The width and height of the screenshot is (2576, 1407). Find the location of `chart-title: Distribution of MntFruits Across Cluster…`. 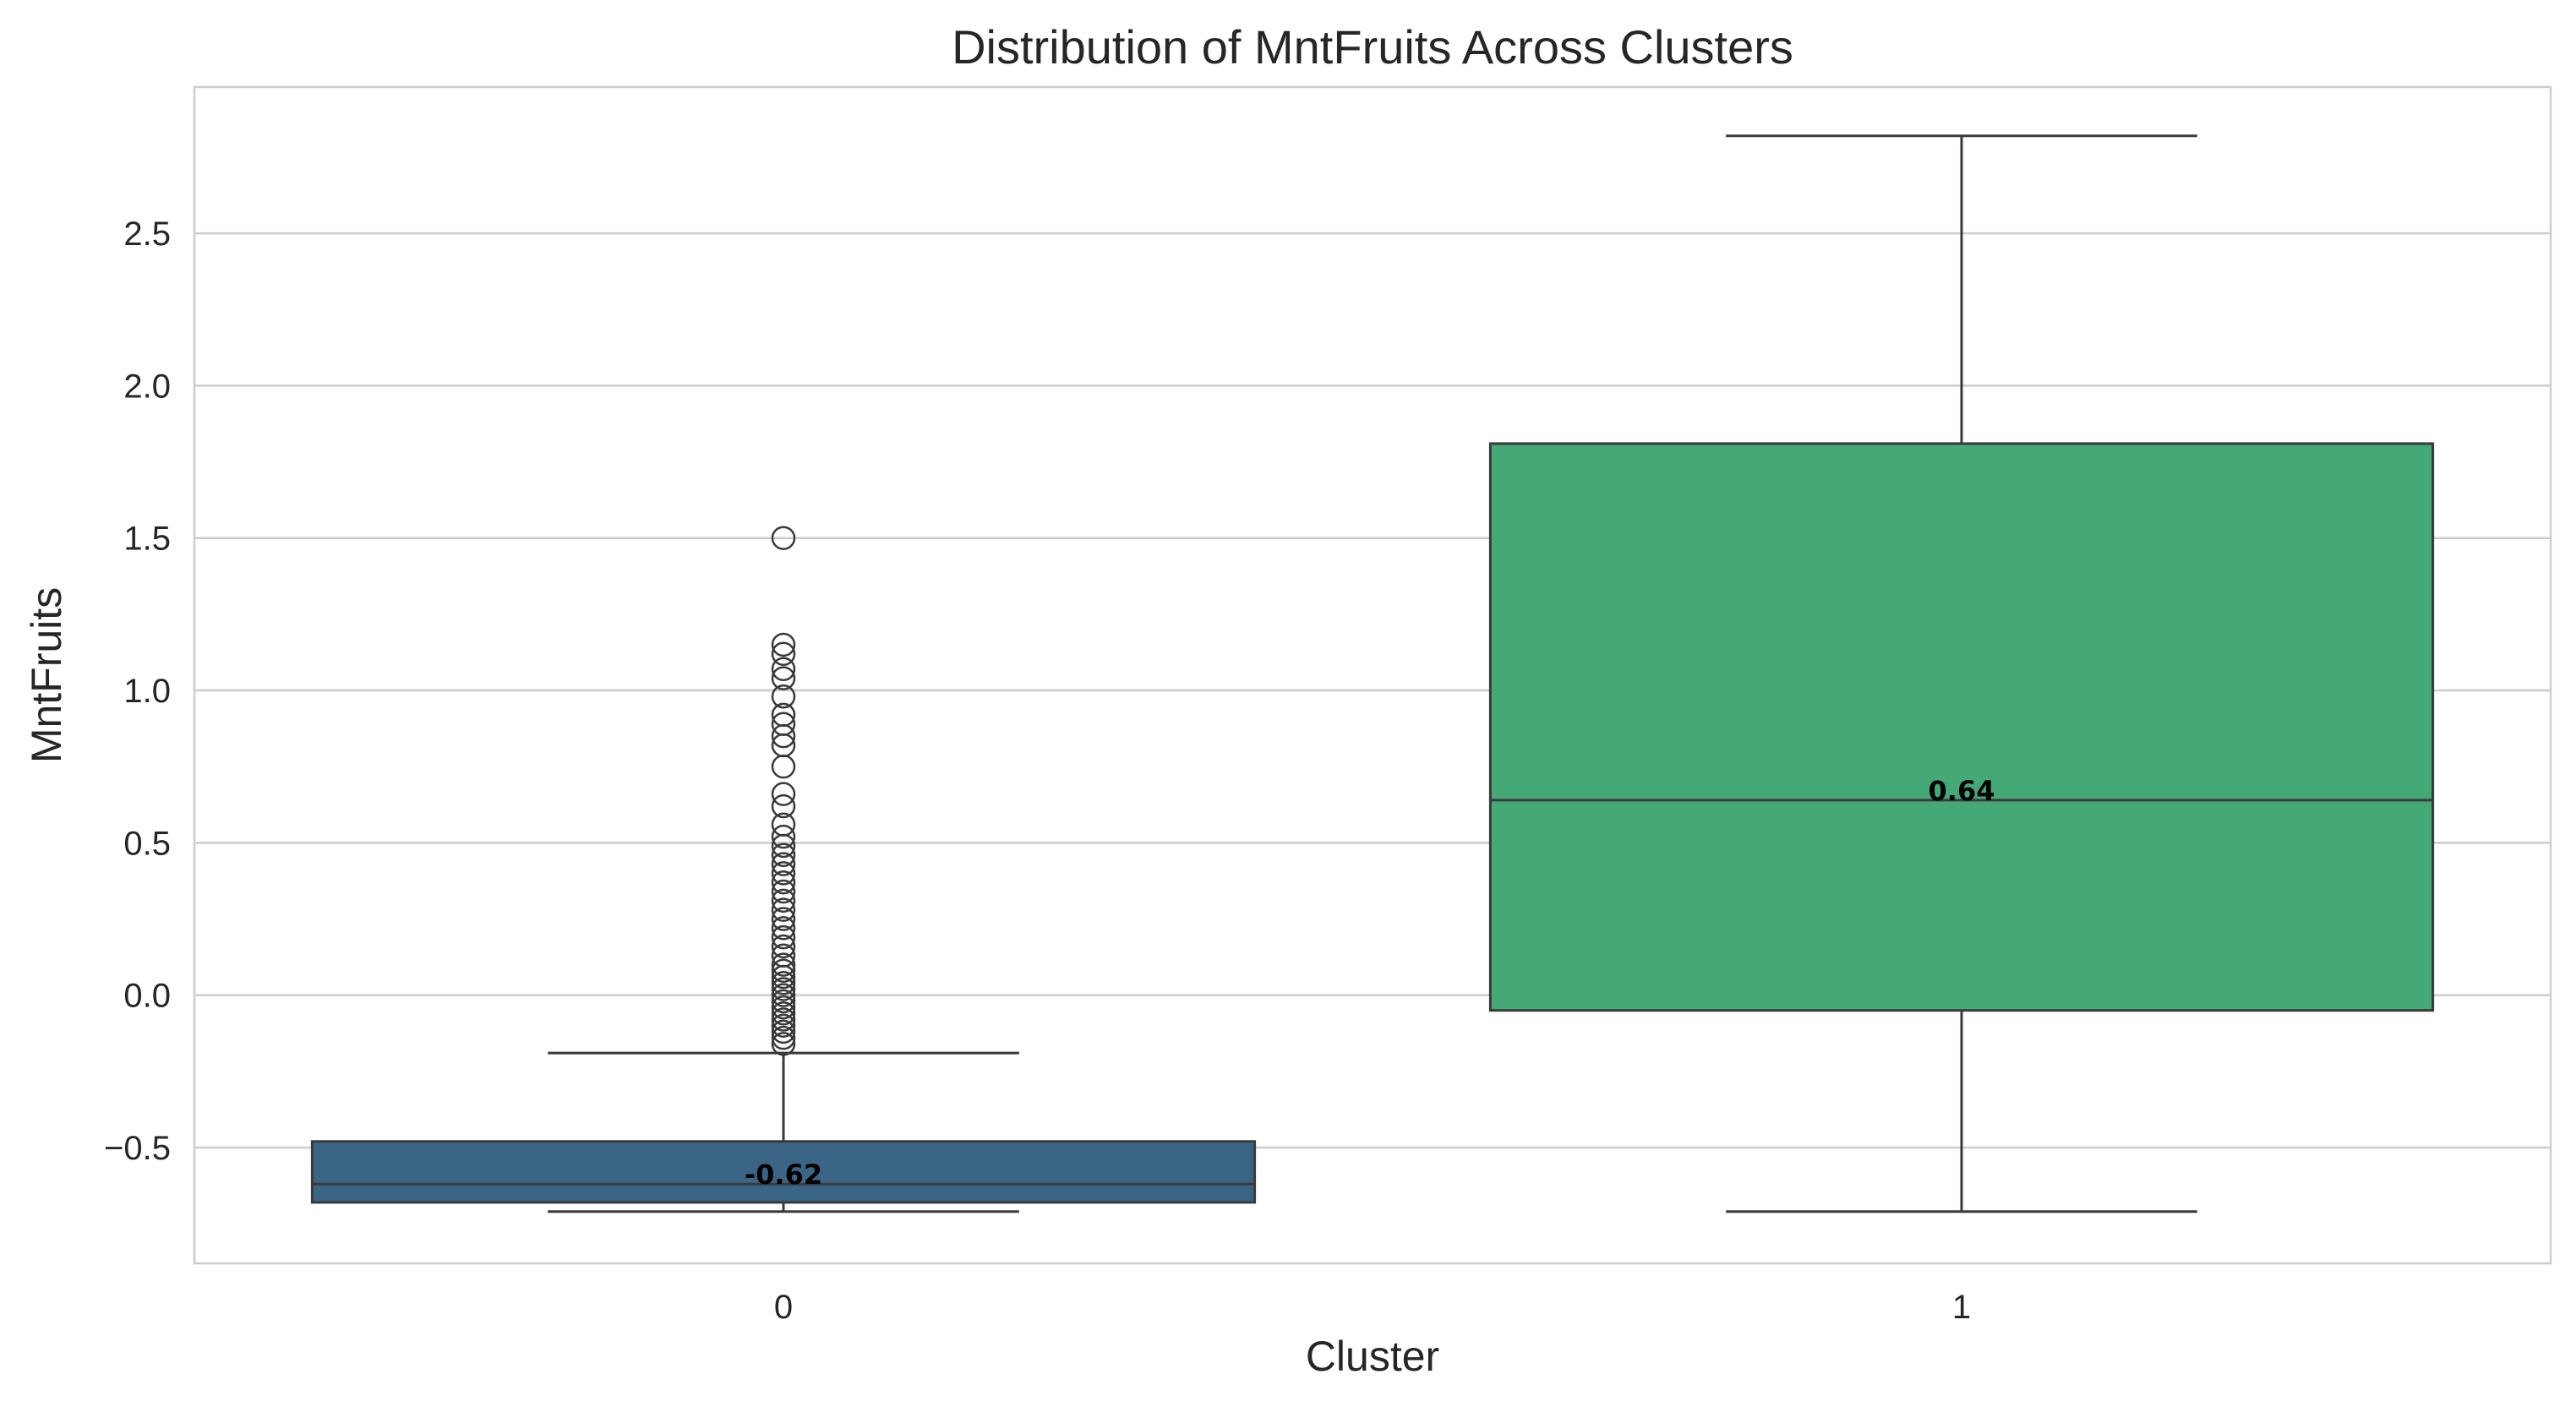

chart-title: Distribution of MntFruits Across Cluster… is located at coordinates (1372, 47).